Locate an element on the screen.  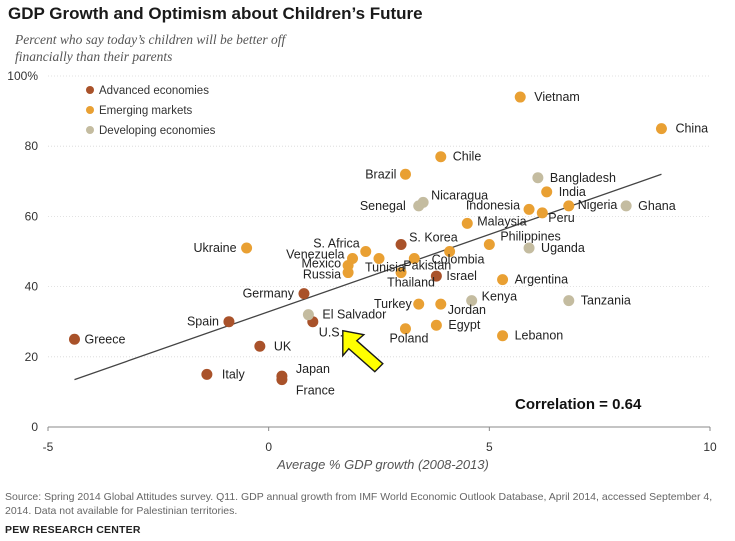
point-argentina is located at coordinates (503, 280).